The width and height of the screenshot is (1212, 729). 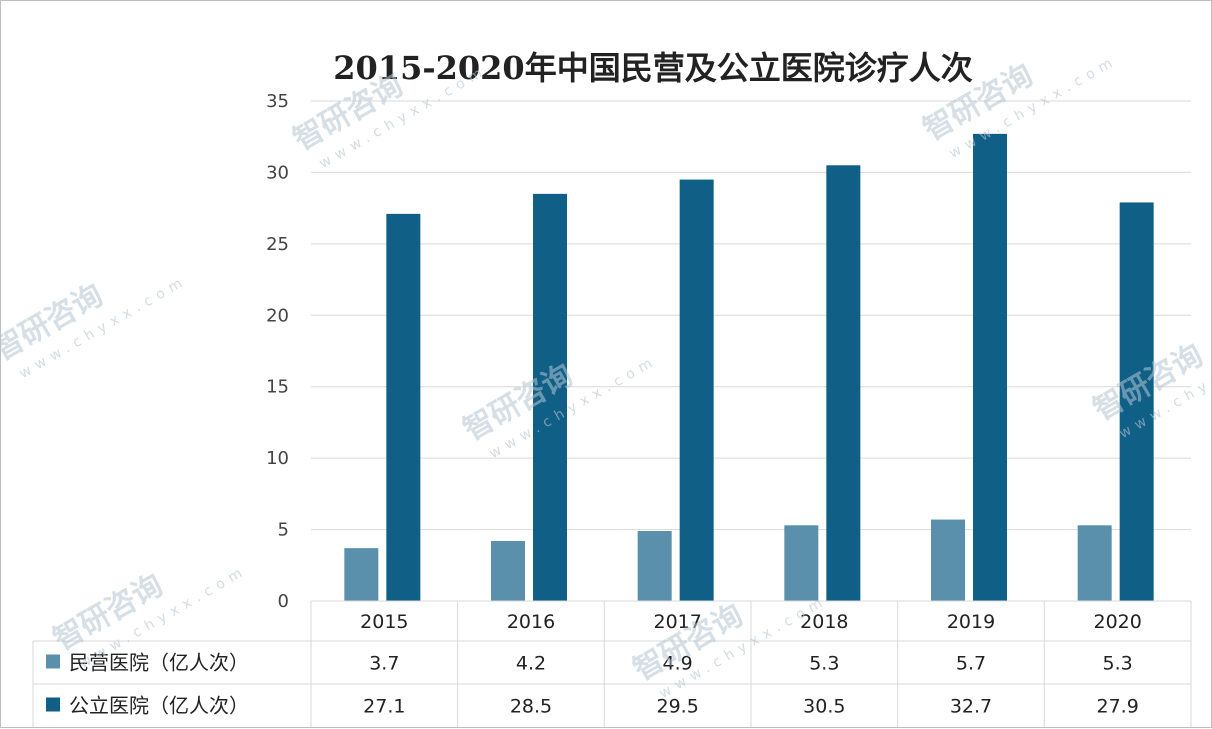 What do you see at coordinates (277, 387) in the screenshot?
I see `y-tick-label: 15` at bounding box center [277, 387].